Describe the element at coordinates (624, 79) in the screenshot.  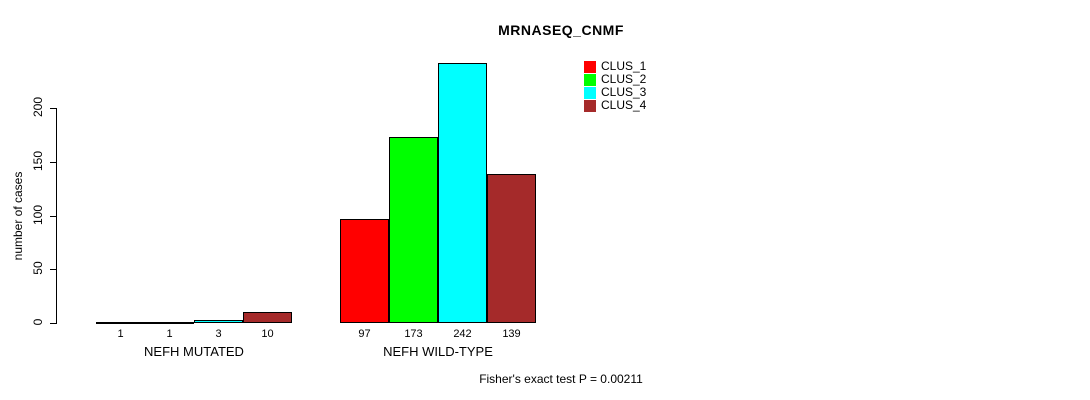
I see `legend-label: CLUS_2` at that location.